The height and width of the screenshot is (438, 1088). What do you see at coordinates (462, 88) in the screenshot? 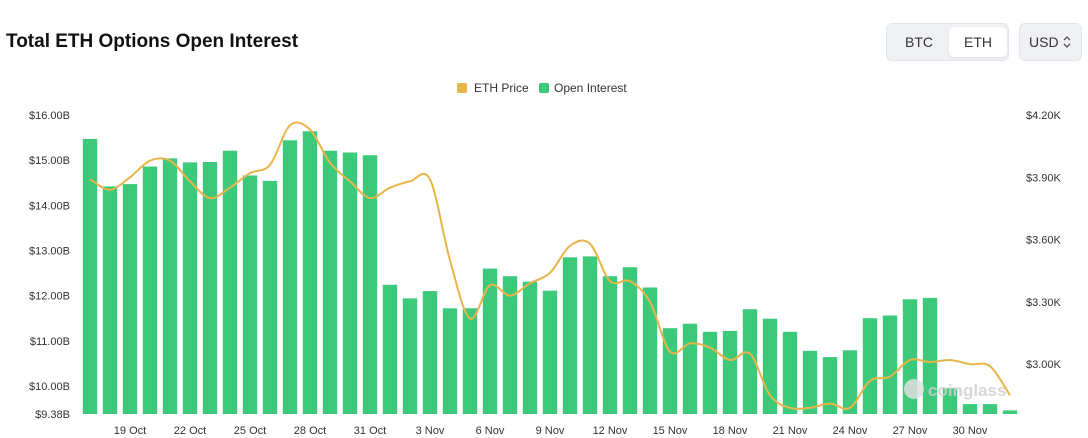
I see `legend-swatch-eth-price` at bounding box center [462, 88].